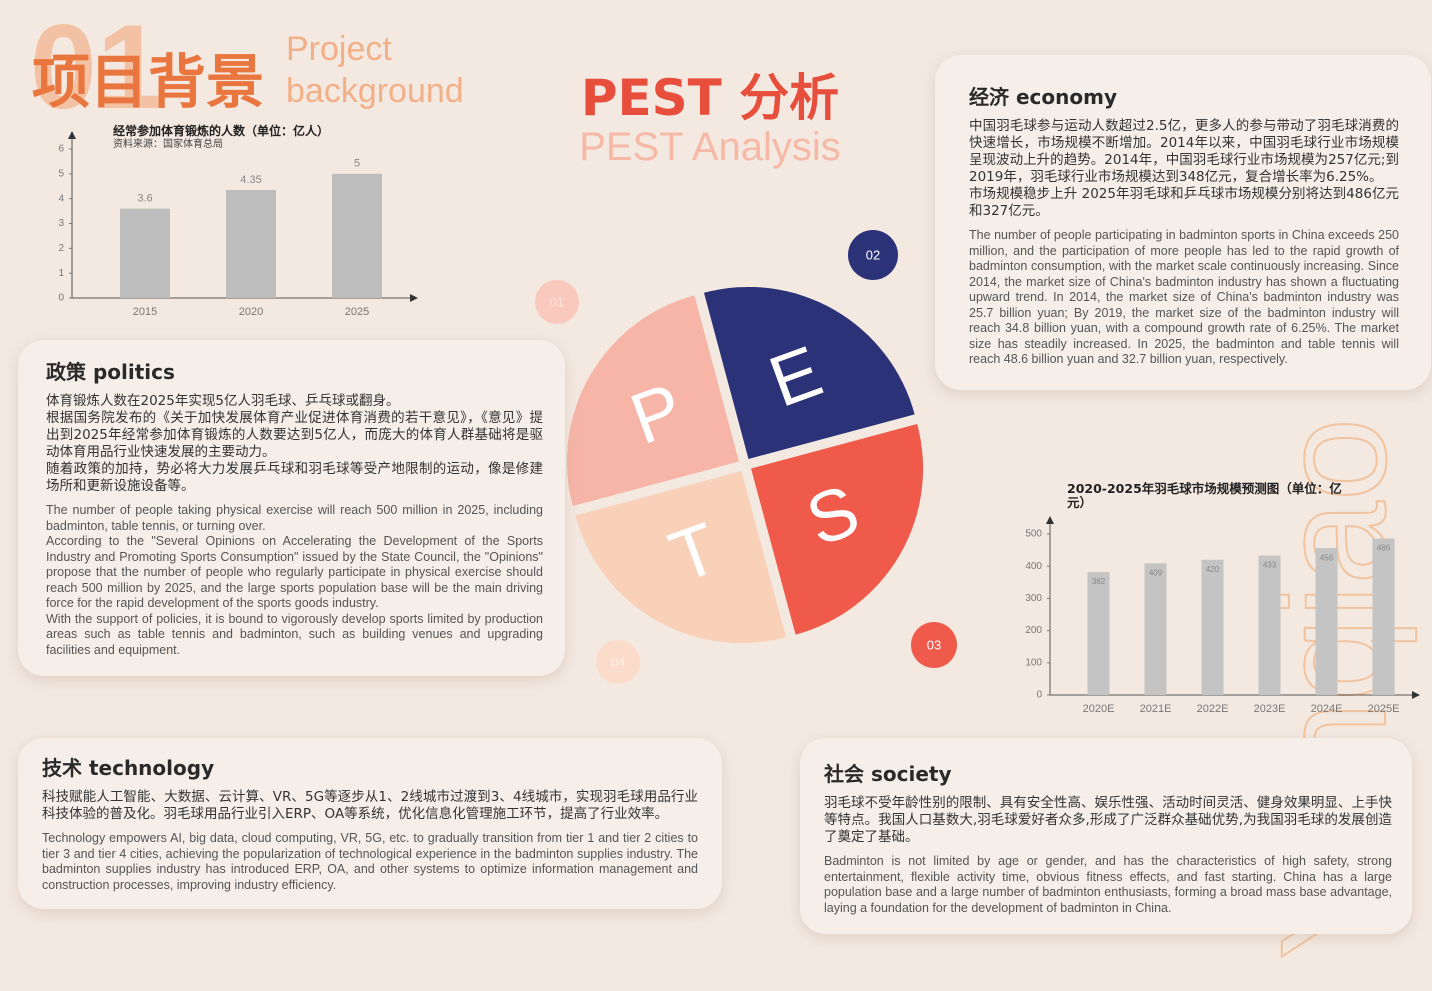  Describe the element at coordinates (1213, 709) in the screenshot. I see `x-tick-label: 2022E` at that location.